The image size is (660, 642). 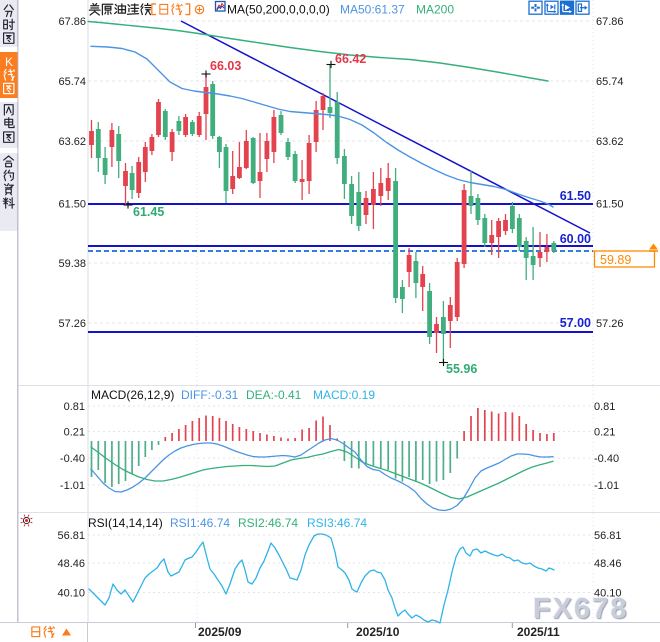 I want to click on svg-text: 61.45, so click(x=148, y=212).